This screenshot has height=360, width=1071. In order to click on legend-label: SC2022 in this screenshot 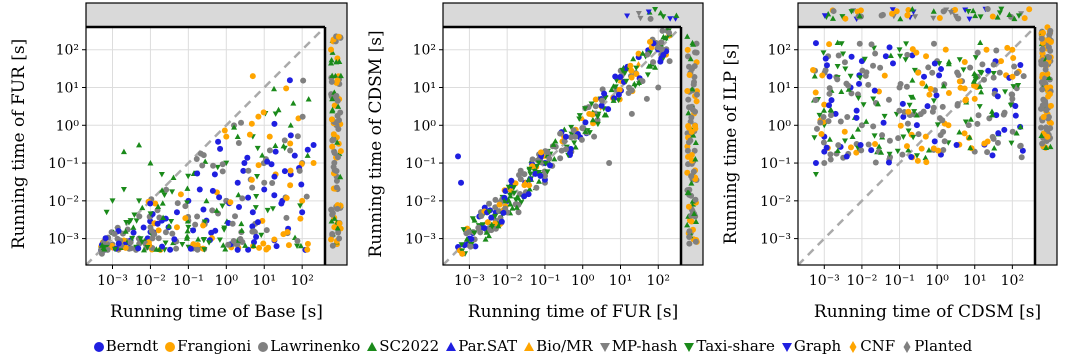, I will do `click(409, 346)`.